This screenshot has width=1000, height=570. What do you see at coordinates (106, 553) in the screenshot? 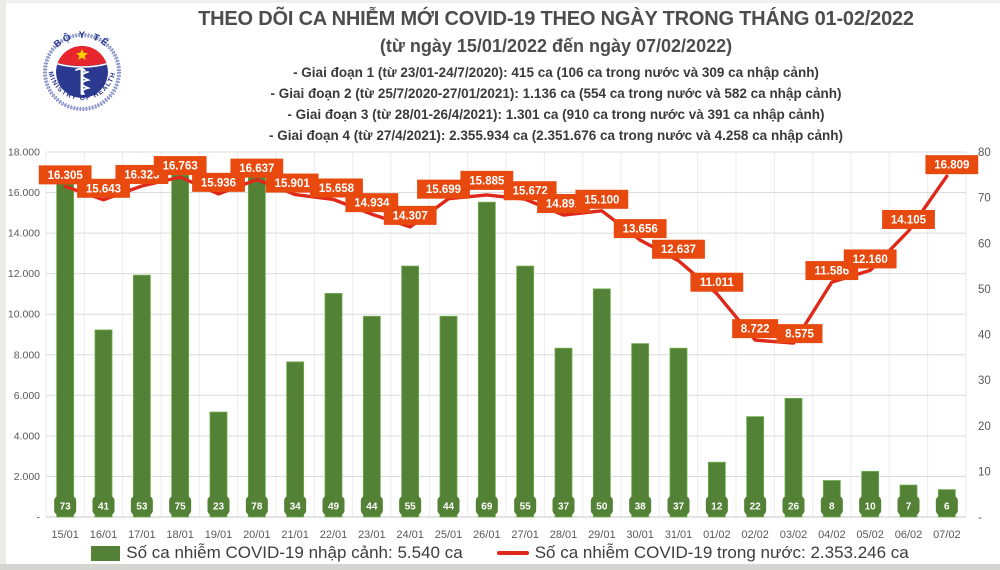
I see `legend-bar-swatch-icon` at bounding box center [106, 553].